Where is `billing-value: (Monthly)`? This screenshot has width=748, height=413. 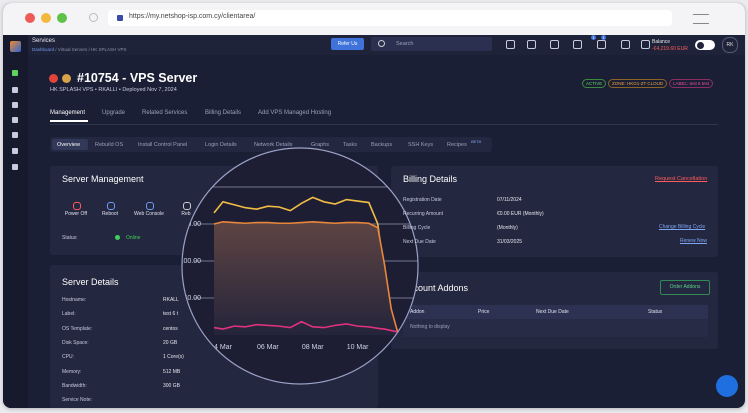 billing-value: (Monthly) is located at coordinates (507, 228).